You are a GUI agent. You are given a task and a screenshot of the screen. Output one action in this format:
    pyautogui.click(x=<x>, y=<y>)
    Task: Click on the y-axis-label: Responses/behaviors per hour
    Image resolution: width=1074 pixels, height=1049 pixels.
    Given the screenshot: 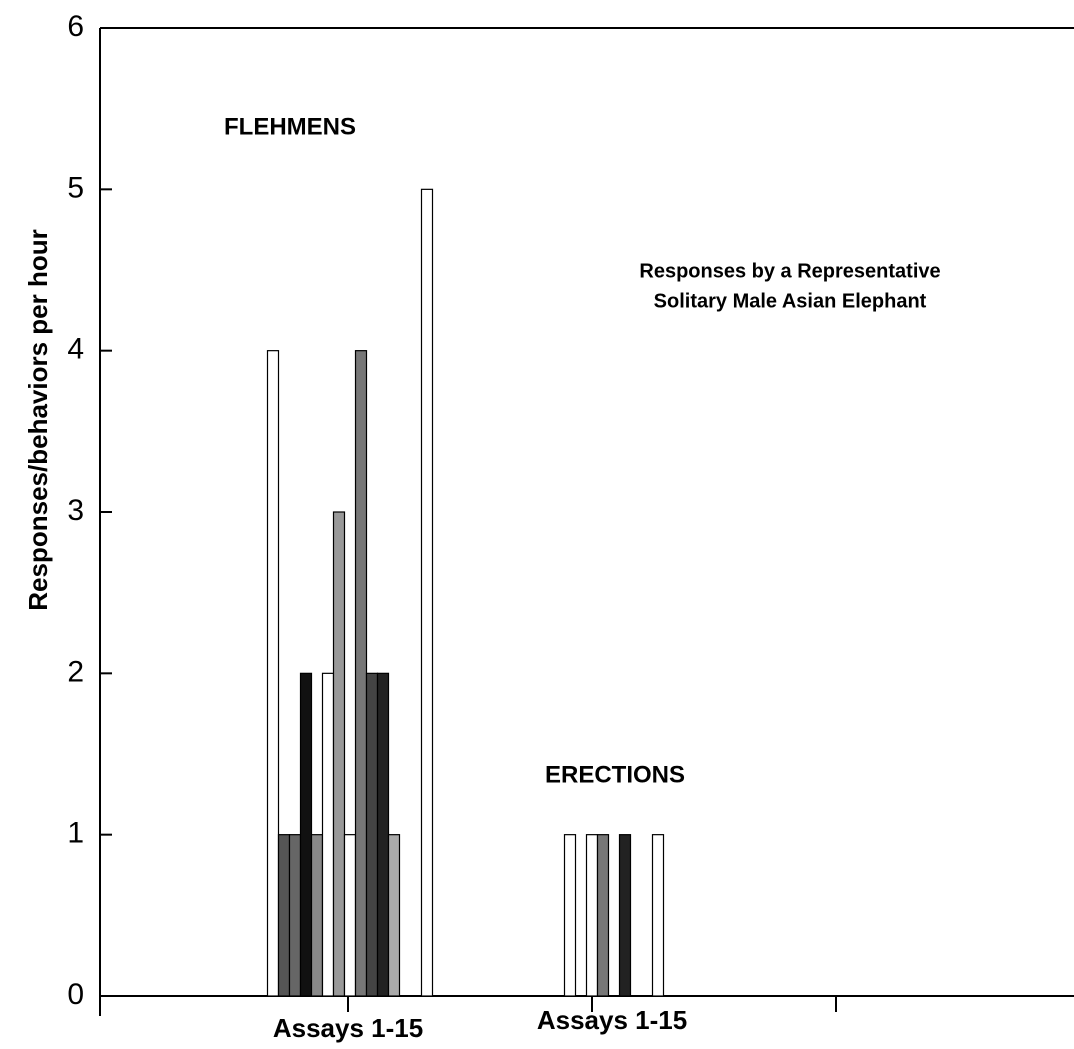 What is the action you would take?
    pyautogui.click(x=38, y=419)
    